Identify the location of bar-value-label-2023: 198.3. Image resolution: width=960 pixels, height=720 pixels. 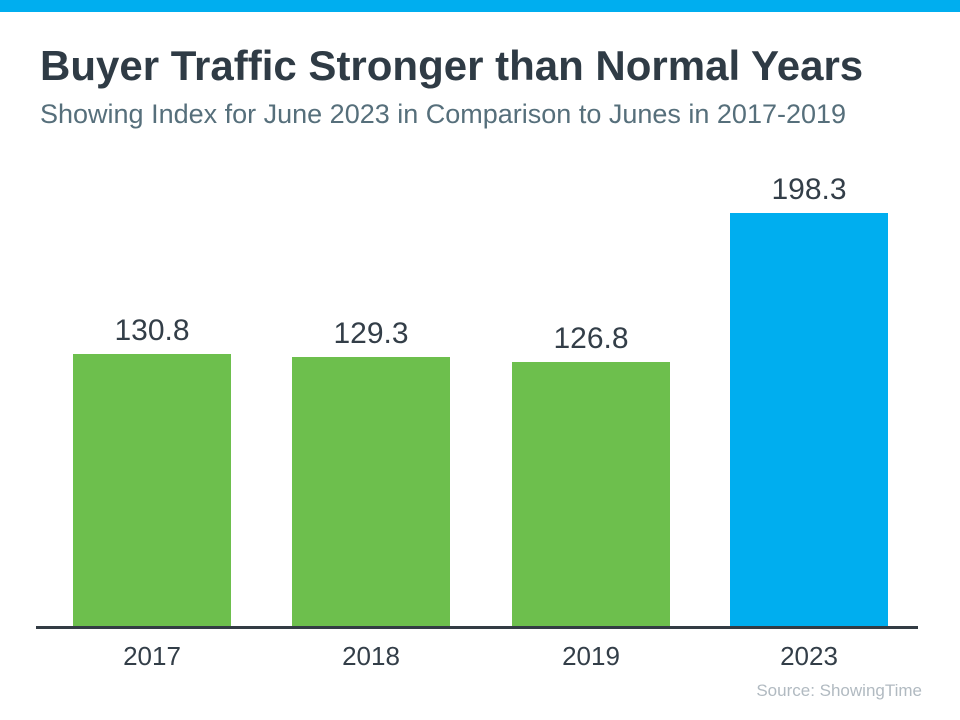
(809, 189).